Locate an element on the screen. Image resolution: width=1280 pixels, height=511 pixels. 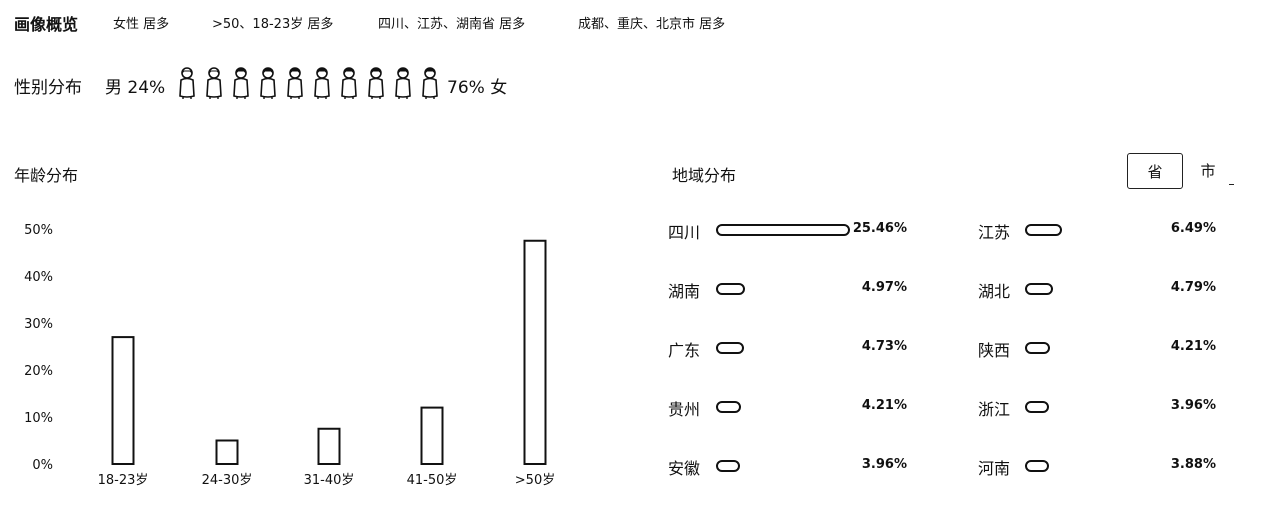
y-tick-label: 0% is located at coordinates (42, 465).